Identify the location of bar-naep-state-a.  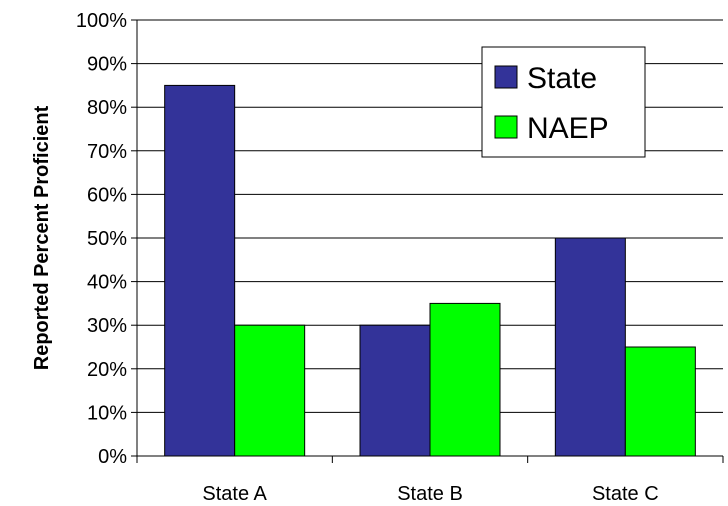
(270, 390).